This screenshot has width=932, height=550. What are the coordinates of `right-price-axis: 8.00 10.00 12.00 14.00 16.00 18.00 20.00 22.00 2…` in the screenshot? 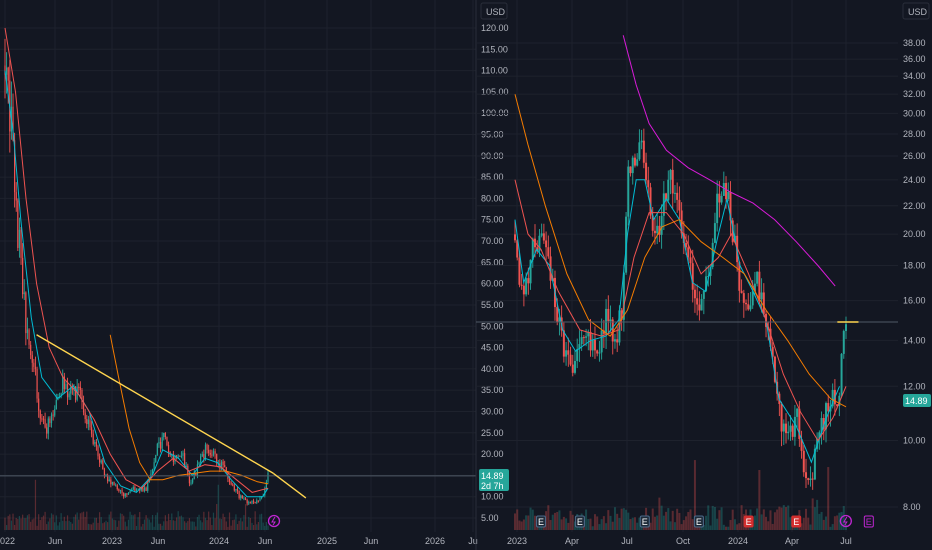 It's located at (914, 275).